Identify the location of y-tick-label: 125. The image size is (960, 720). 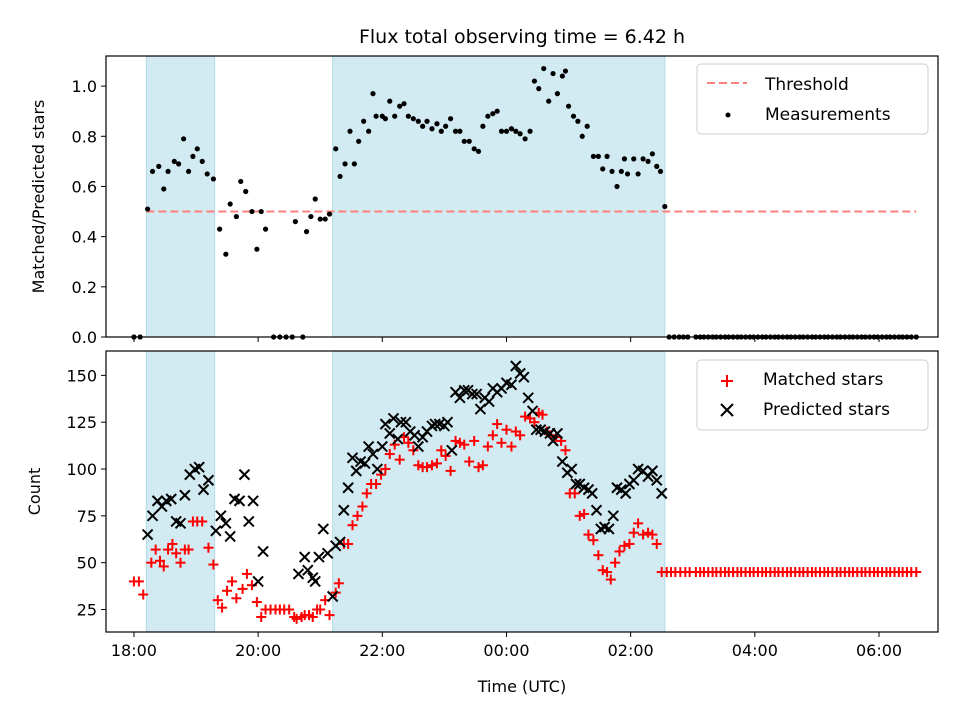
(81, 422).